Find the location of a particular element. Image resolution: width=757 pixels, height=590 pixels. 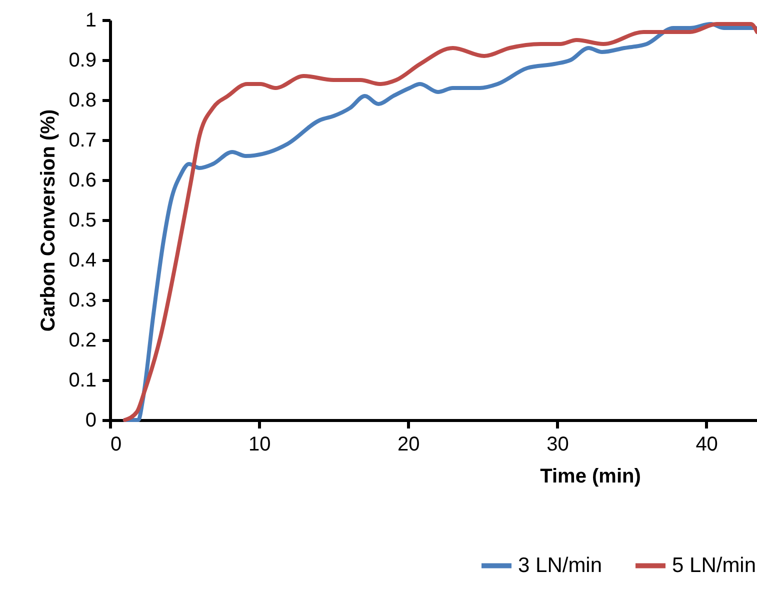

y-tick-label: 0.1 is located at coordinates (82, 381).